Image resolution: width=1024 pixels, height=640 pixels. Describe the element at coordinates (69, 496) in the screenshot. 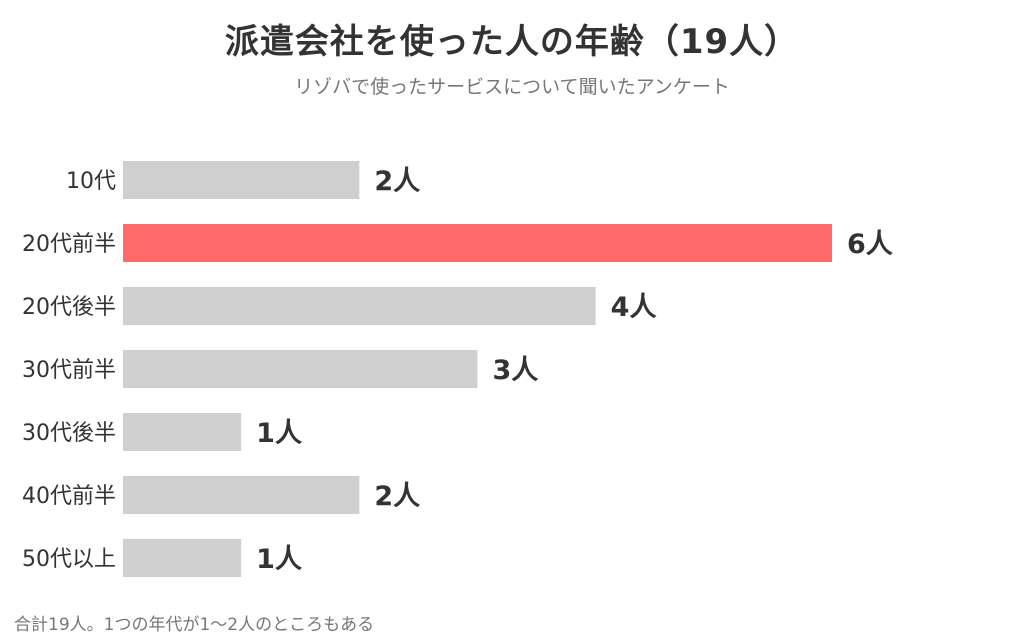

I see `category-label: 40代前半` at that location.